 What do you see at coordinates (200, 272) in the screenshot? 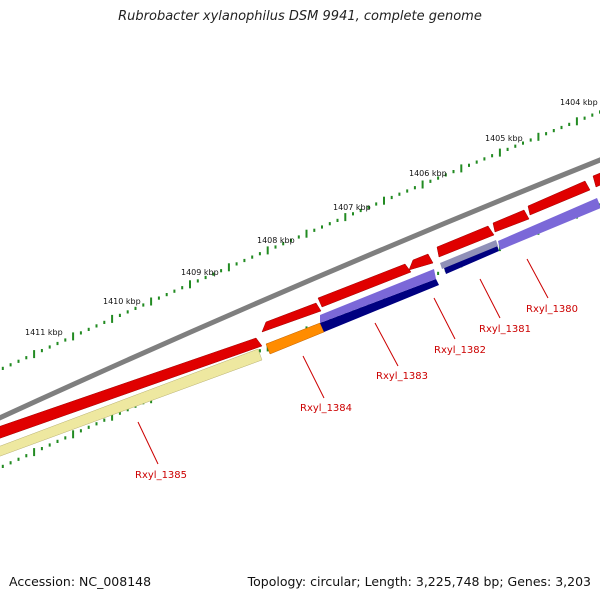
I see `kbp-label-1409: 1409 kbp` at bounding box center [200, 272].